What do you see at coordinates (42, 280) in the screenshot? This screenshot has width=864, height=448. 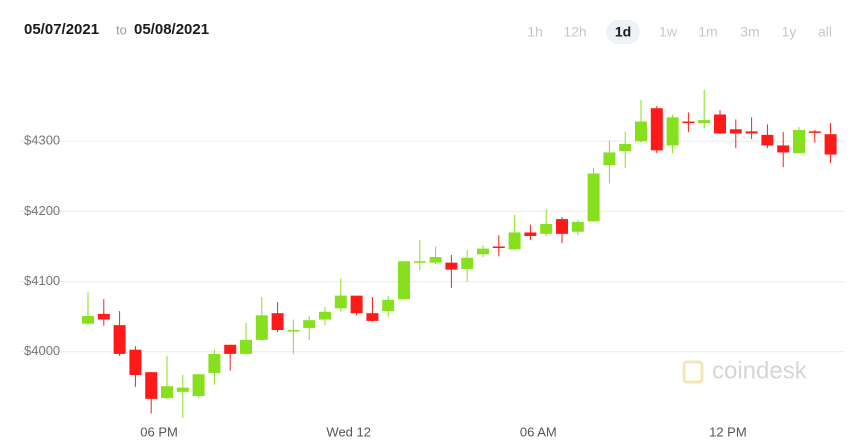 I see `y-tick-label: $4100` at bounding box center [42, 280].